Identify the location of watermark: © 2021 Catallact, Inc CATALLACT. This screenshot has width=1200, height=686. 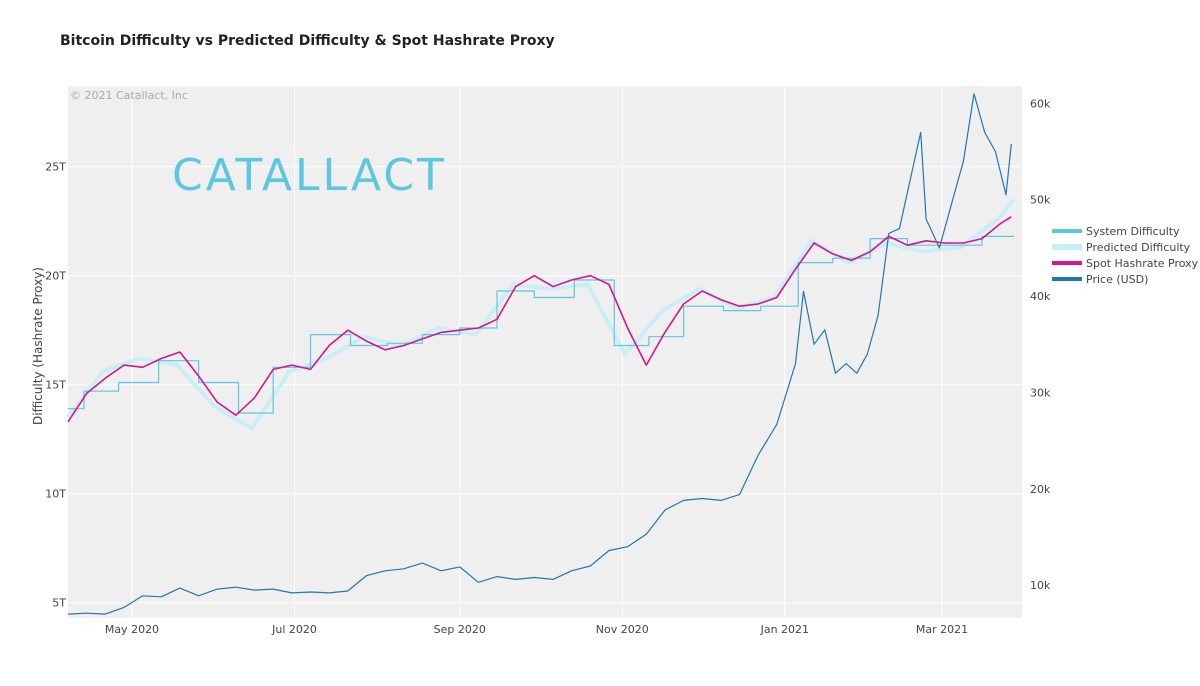
(258, 145).